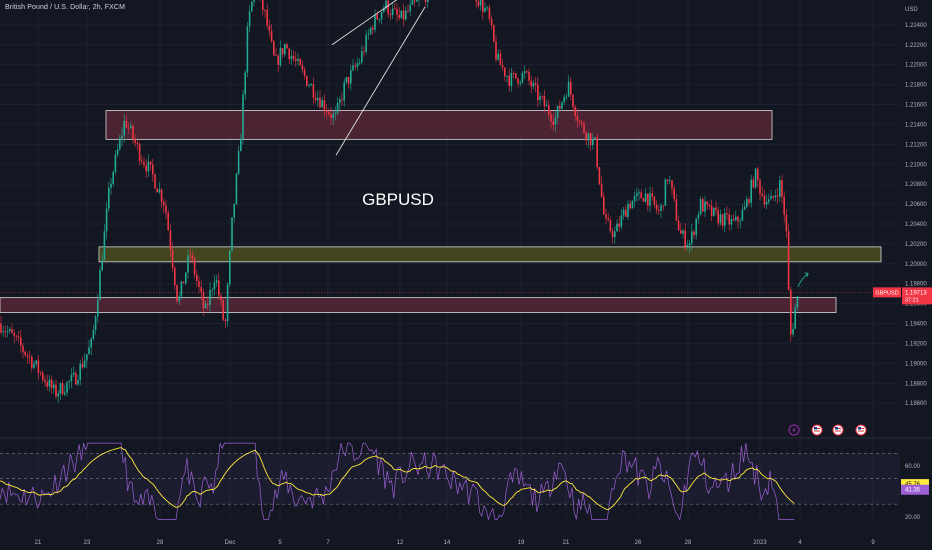 The height and width of the screenshot is (550, 932). What do you see at coordinates (328, 543) in the screenshot?
I see `time-tick-label: 7` at bounding box center [328, 543].